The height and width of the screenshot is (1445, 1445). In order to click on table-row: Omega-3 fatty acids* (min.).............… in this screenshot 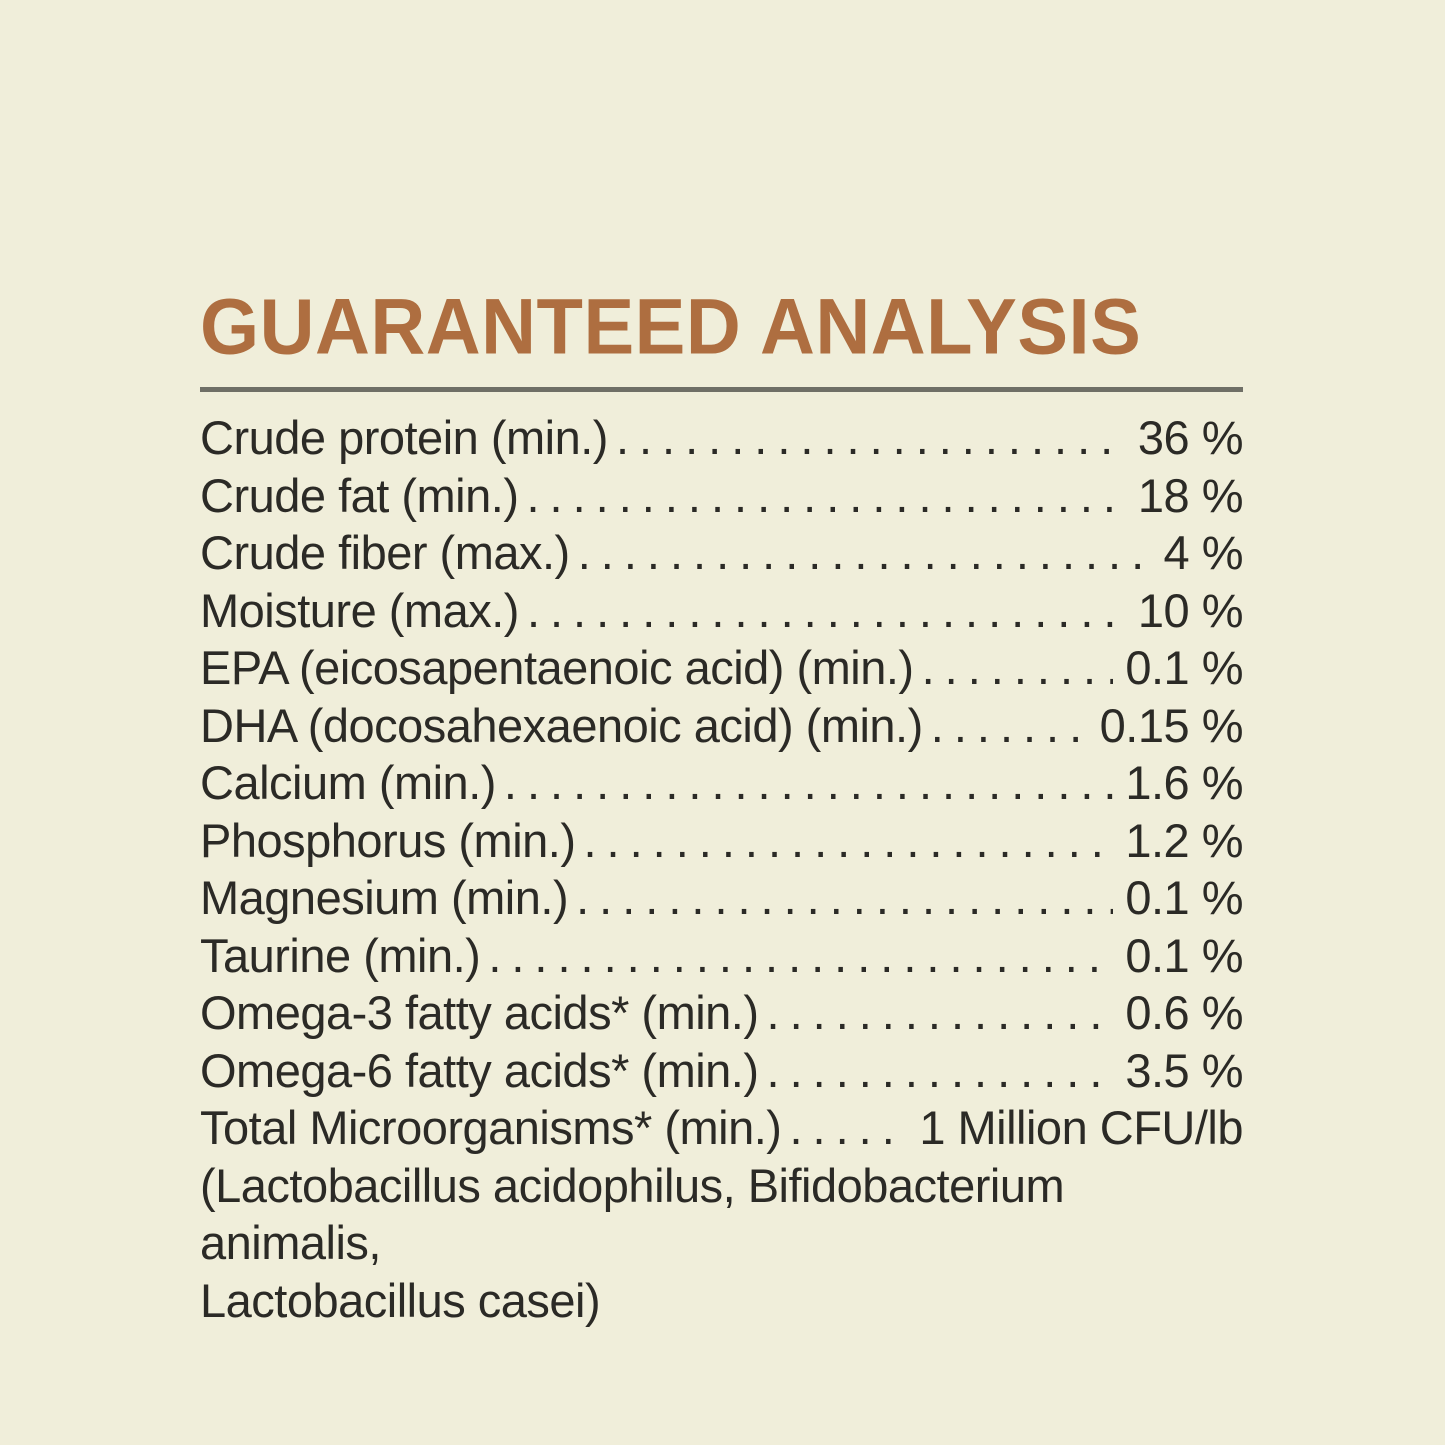, I will do `click(721, 1013)`.